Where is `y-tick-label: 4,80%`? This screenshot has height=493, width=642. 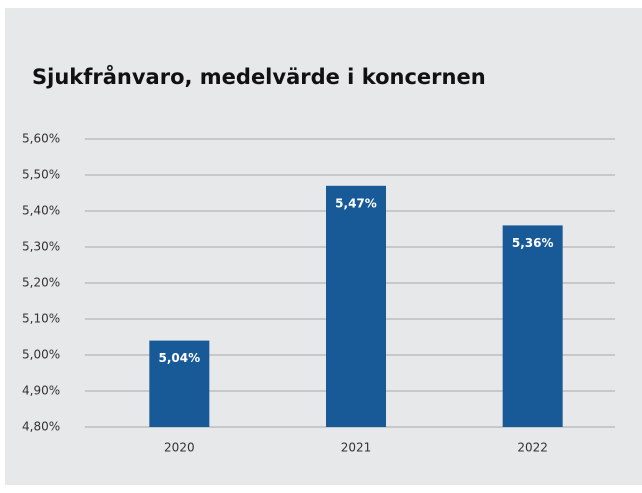
y-tick-label: 4,80% is located at coordinates (41, 427).